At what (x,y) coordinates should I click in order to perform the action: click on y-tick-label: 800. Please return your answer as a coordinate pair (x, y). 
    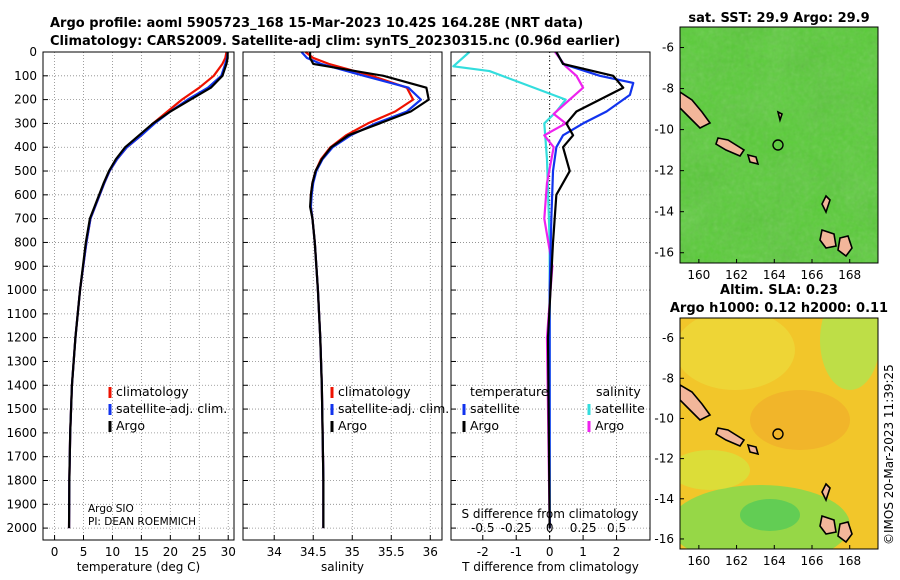
    Looking at the image, I should click on (25, 242).